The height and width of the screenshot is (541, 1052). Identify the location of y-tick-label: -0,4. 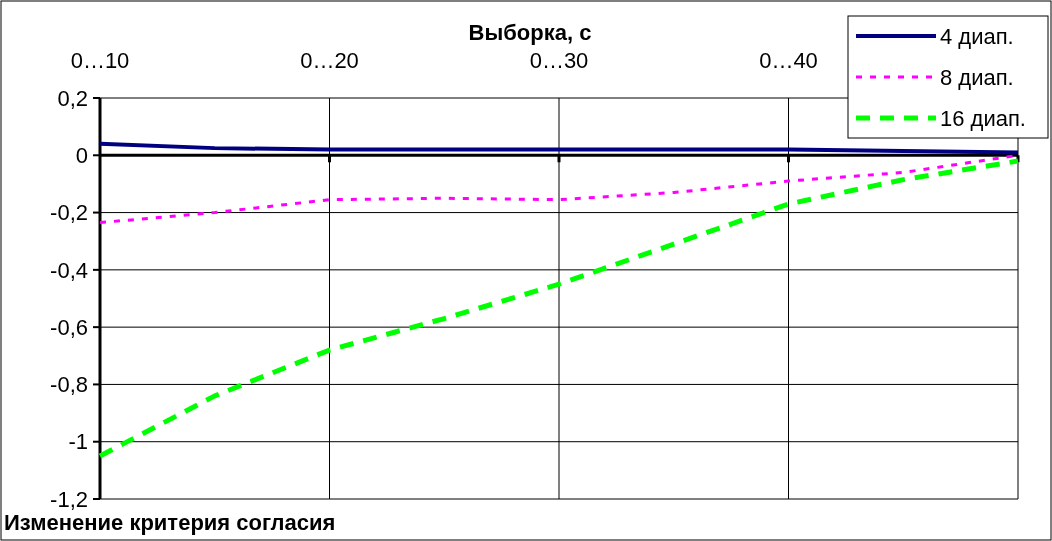
(69, 270).